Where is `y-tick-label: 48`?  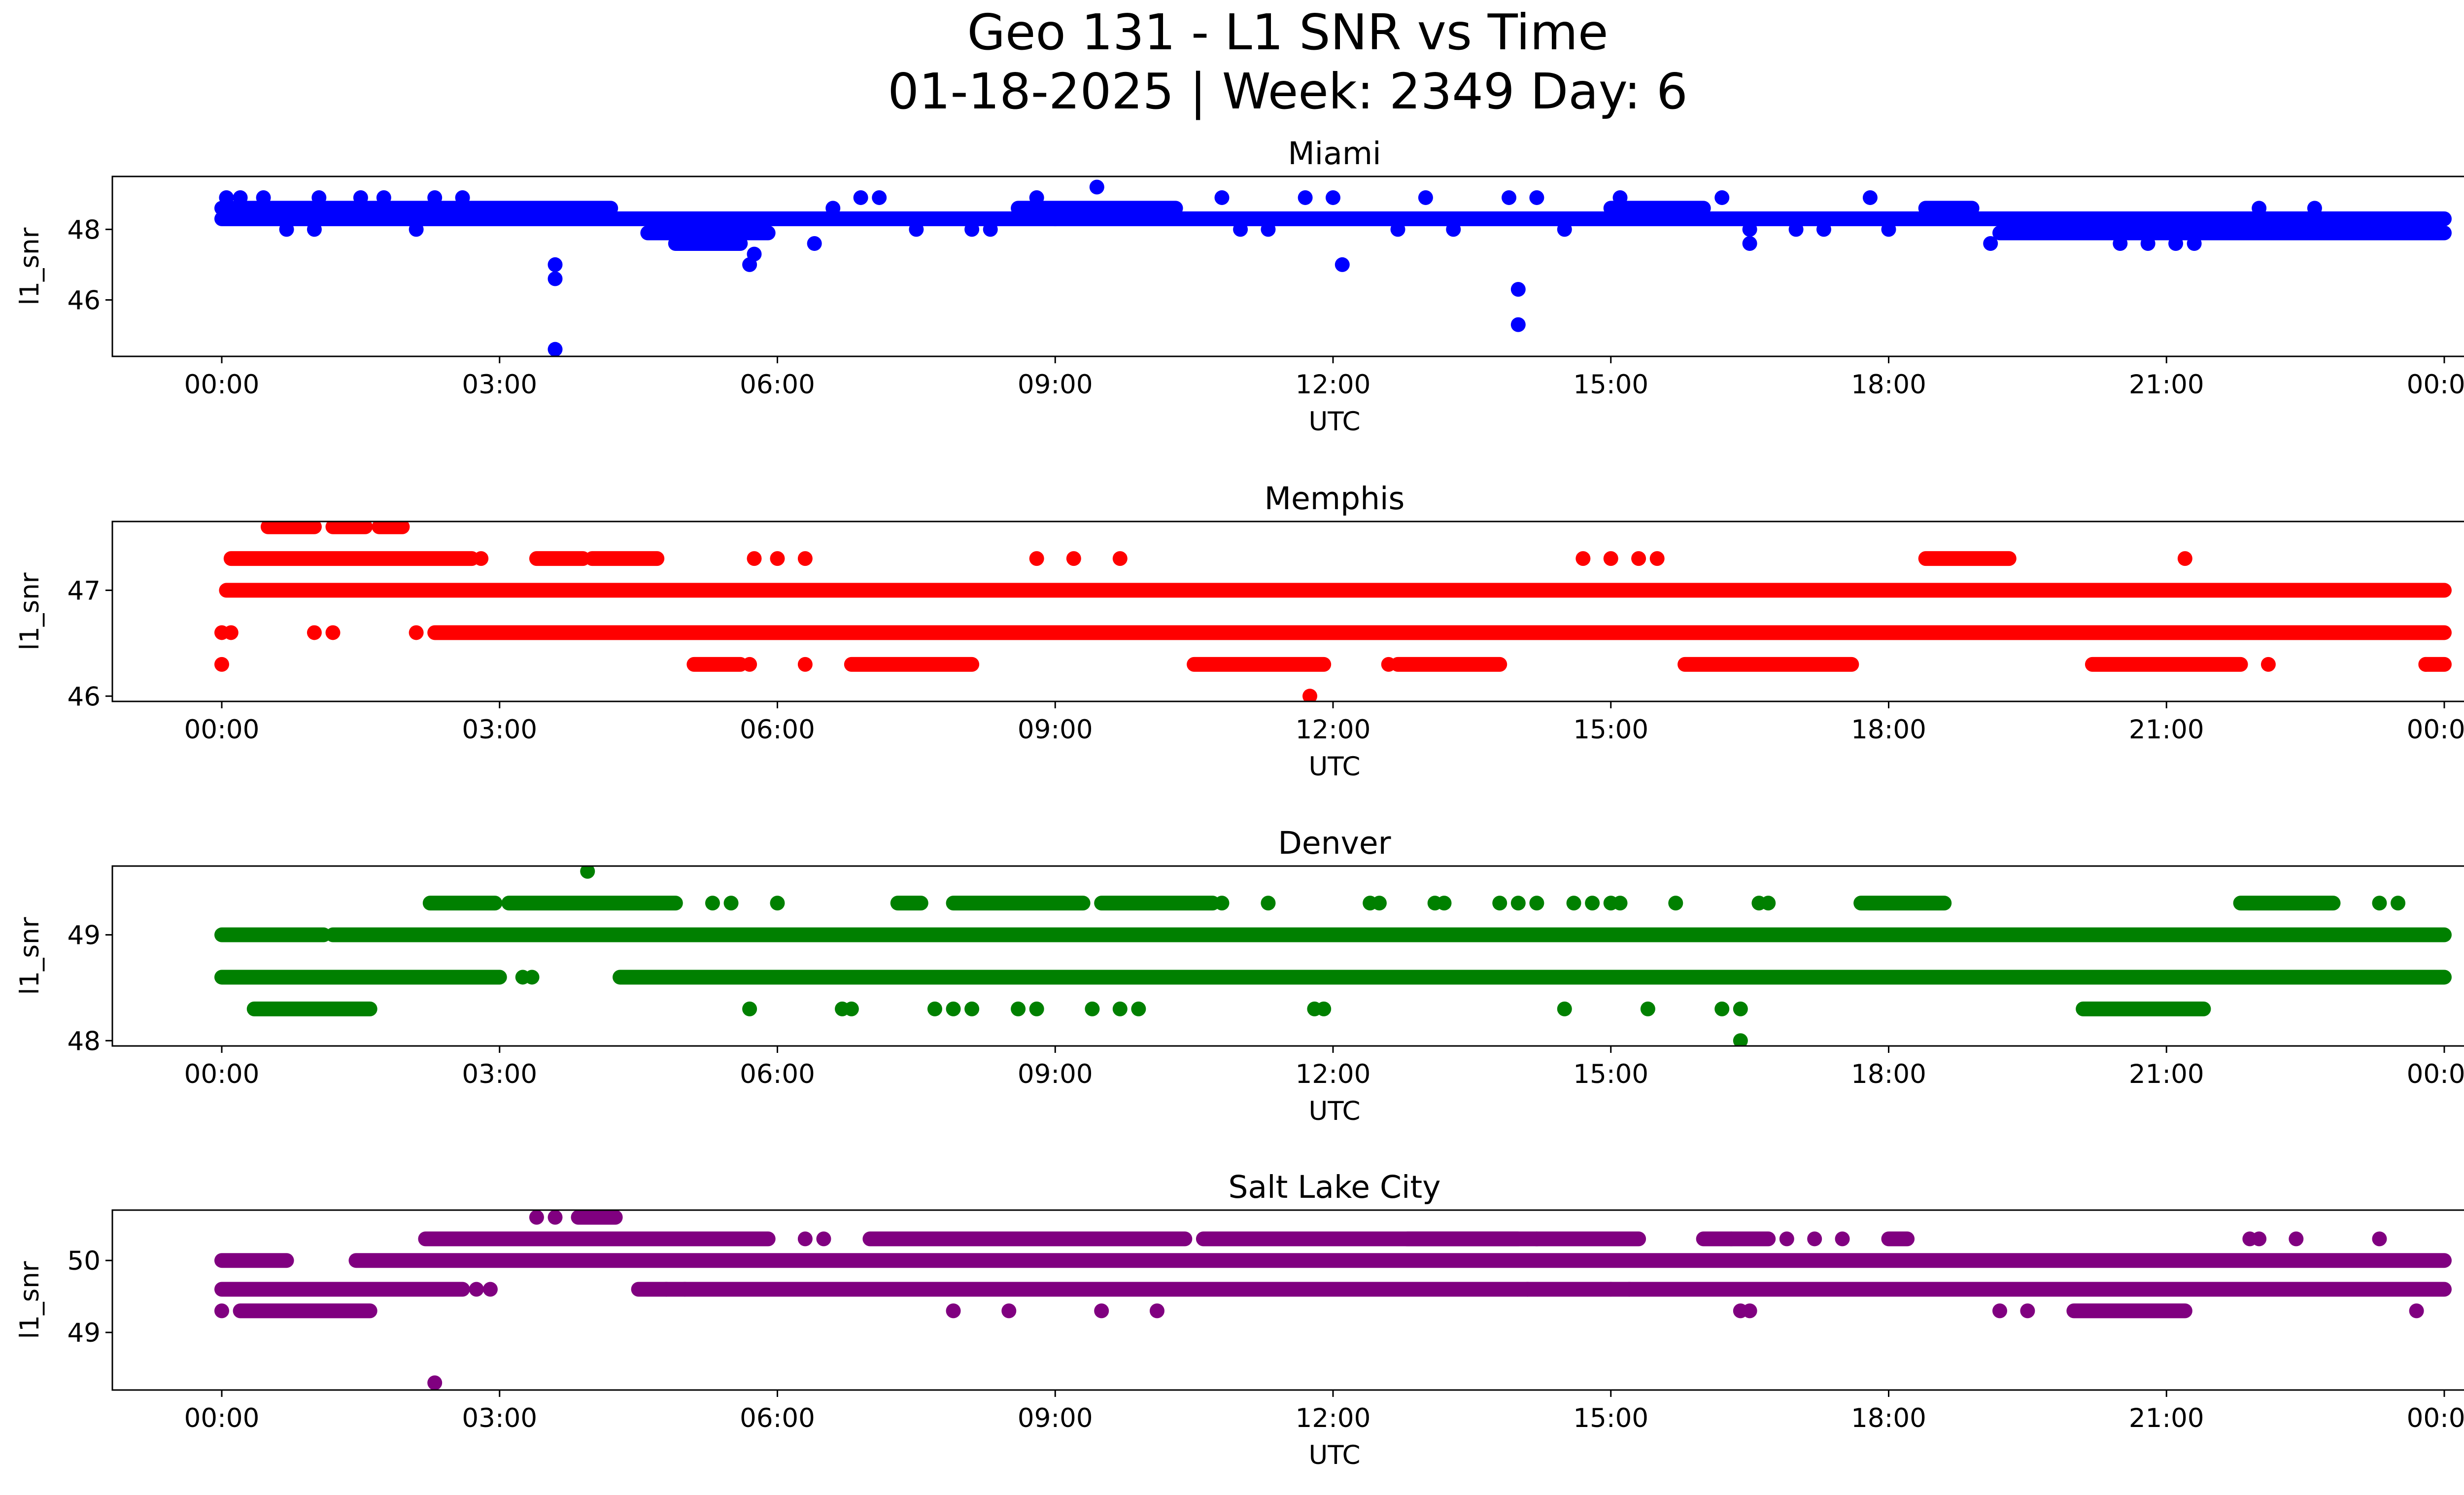
y-tick-label: 48 is located at coordinates (84, 230).